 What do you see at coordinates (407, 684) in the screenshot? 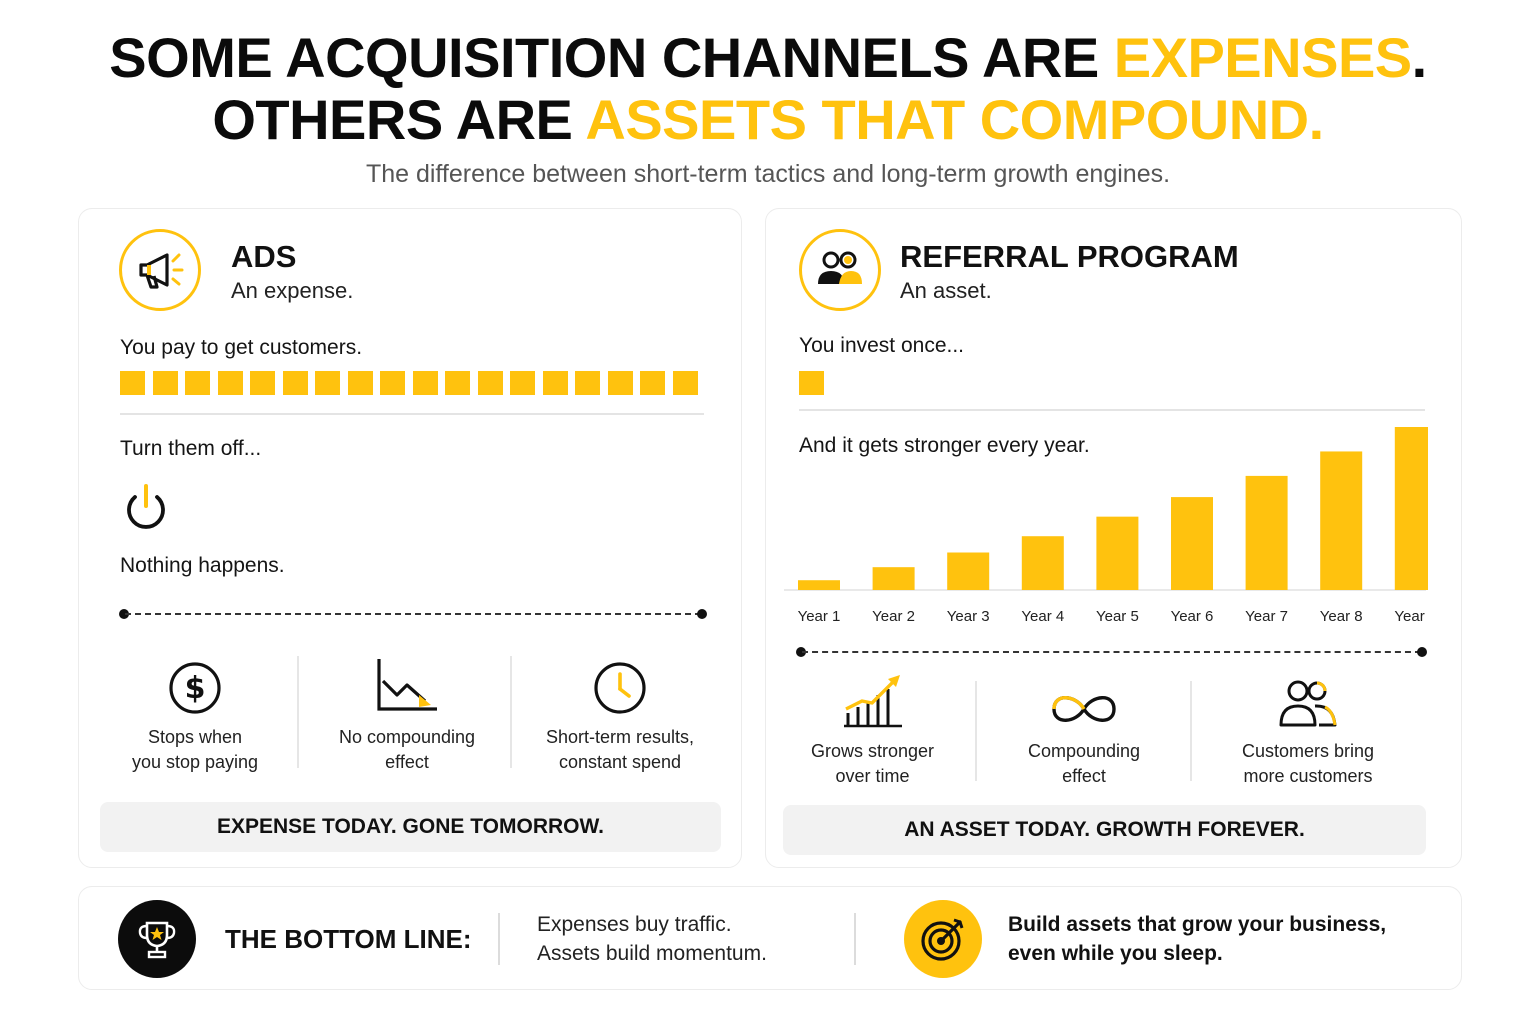
I see `declining-chart-icon` at bounding box center [407, 684].